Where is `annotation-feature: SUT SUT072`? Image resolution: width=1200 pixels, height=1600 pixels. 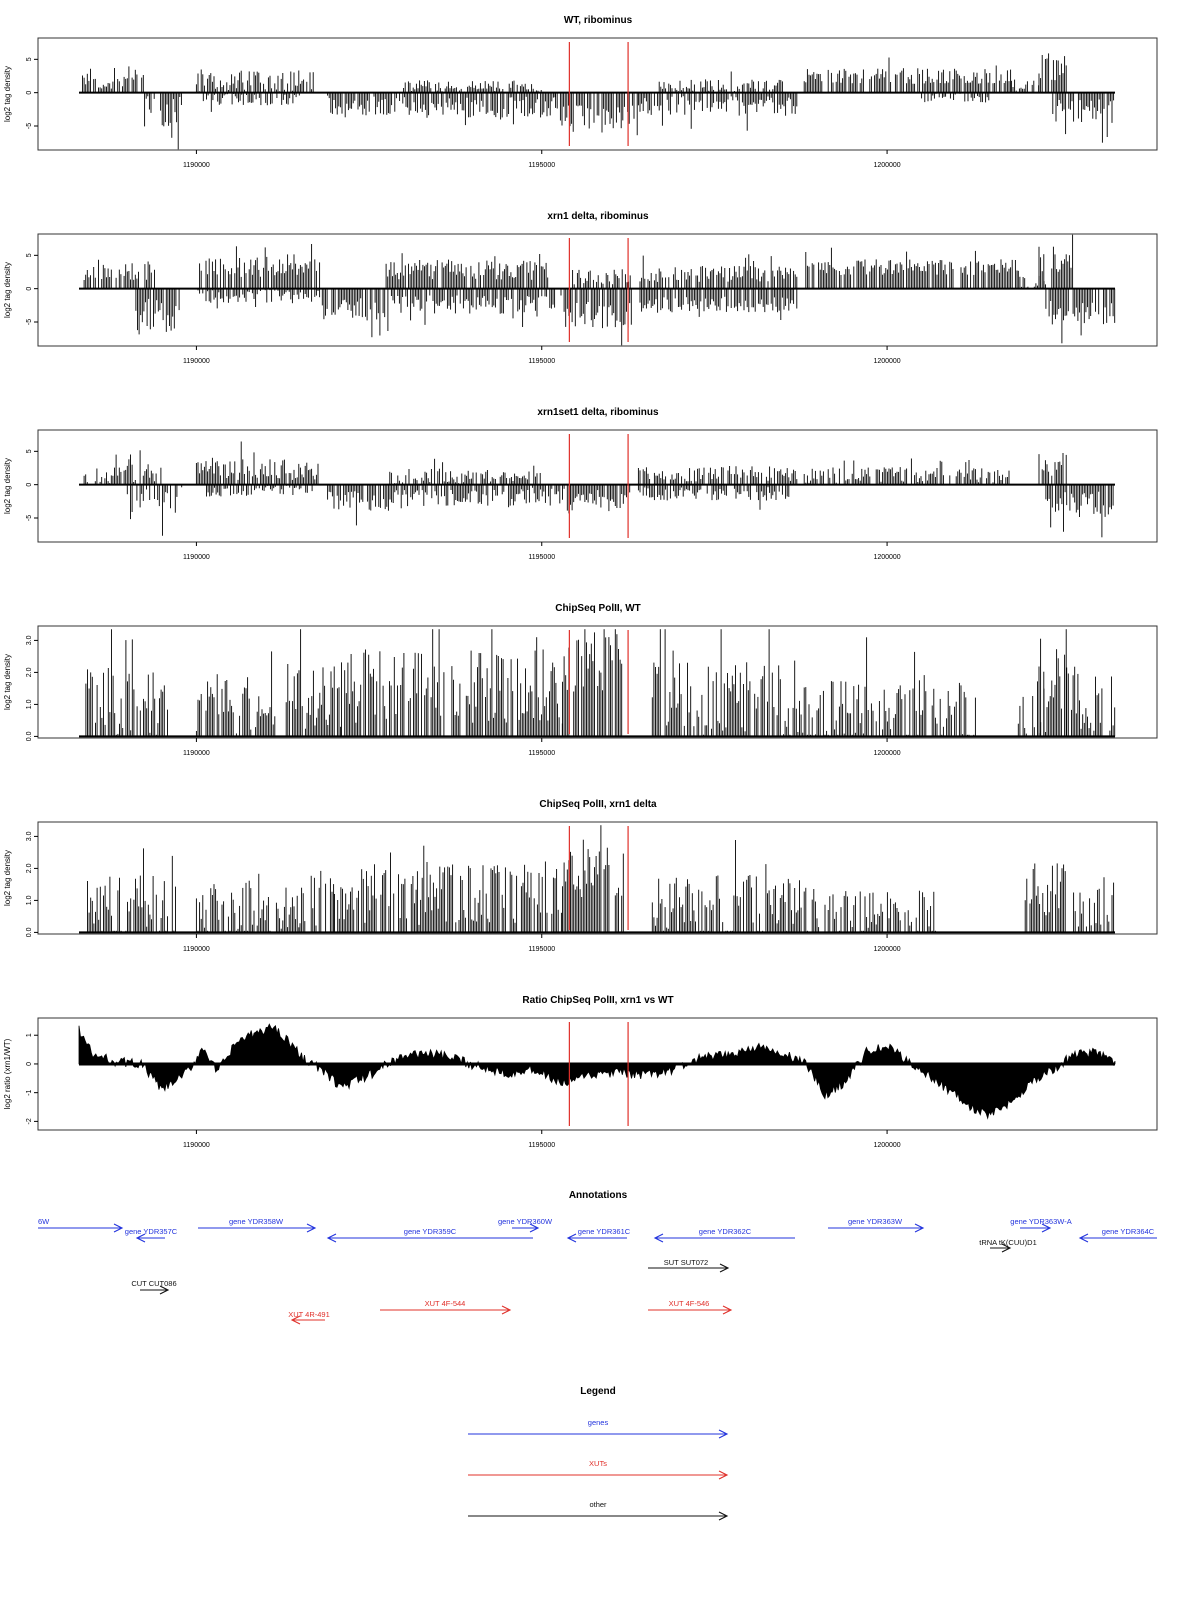 annotation-feature: SUT SUT072 is located at coordinates (689, 1265).